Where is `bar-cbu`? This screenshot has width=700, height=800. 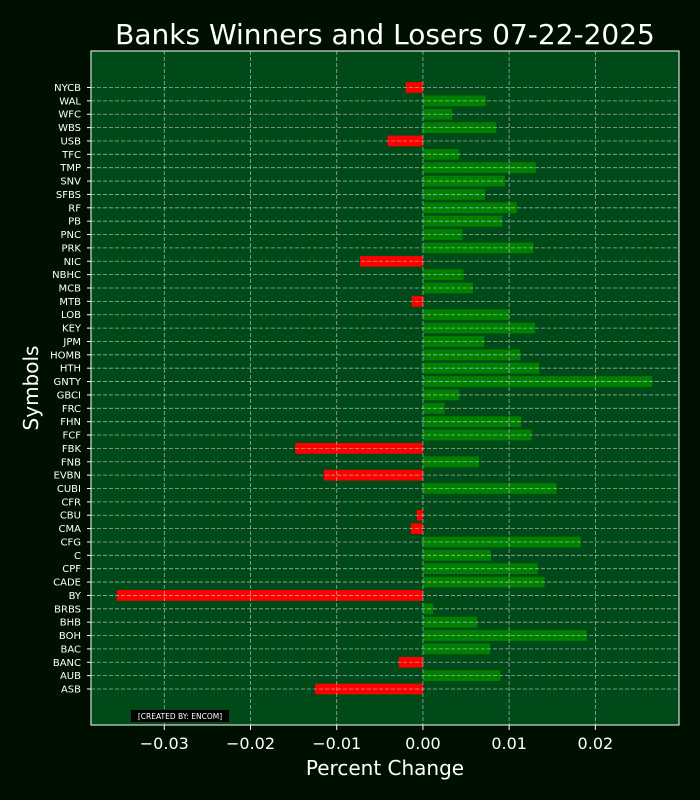 bar-cbu is located at coordinates (419, 515).